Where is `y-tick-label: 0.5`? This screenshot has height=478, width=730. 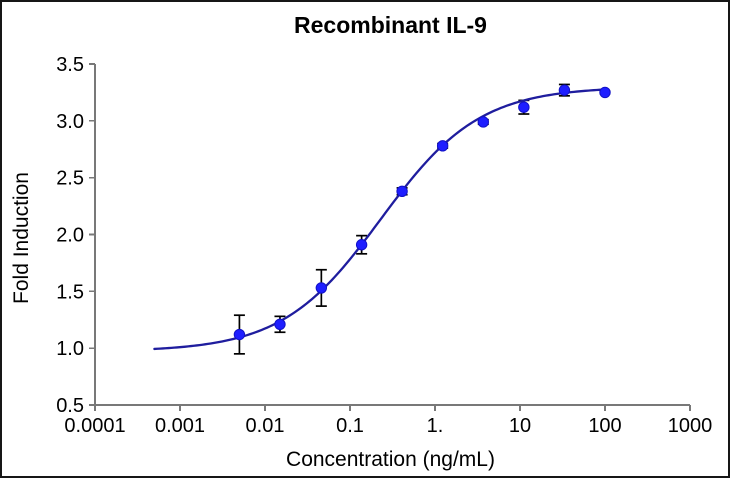
y-tick-label: 0.5 is located at coordinates (70, 406).